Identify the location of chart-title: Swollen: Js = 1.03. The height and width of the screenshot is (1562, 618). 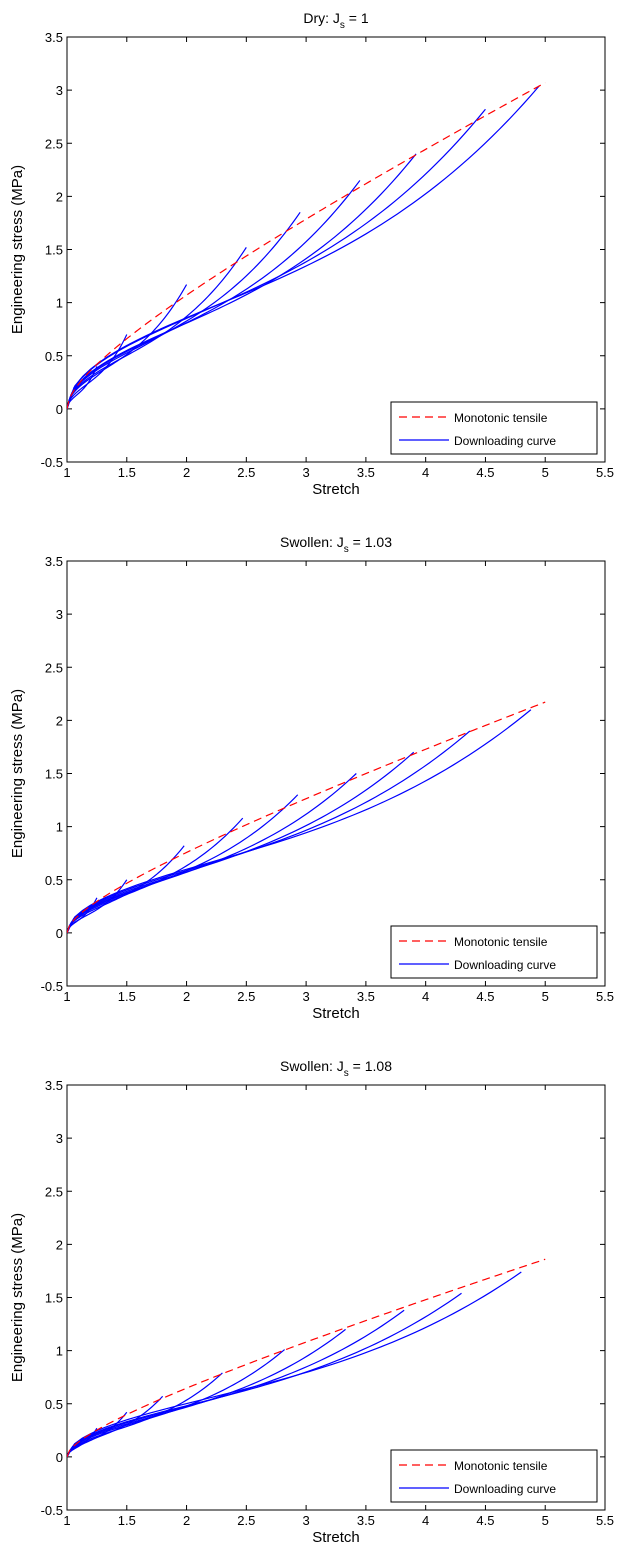
(336, 544).